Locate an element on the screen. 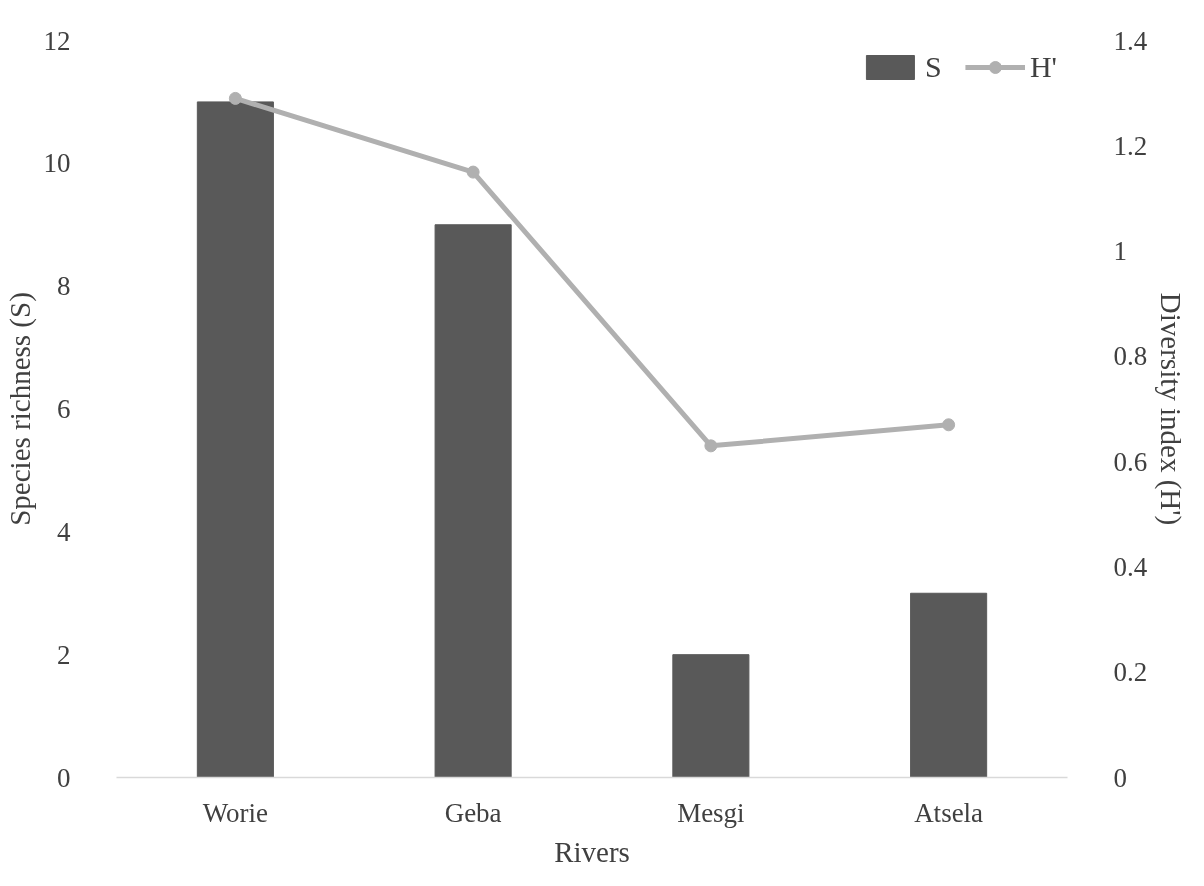 This screenshot has width=1204, height=886. y2-tick-label: 0.8 is located at coordinates (1130, 356).